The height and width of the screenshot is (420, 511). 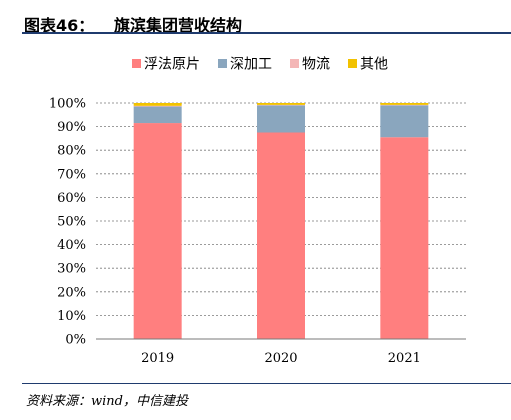 What do you see at coordinates (71, 174) in the screenshot?
I see `y-tick-label-7: 70%` at bounding box center [71, 174].